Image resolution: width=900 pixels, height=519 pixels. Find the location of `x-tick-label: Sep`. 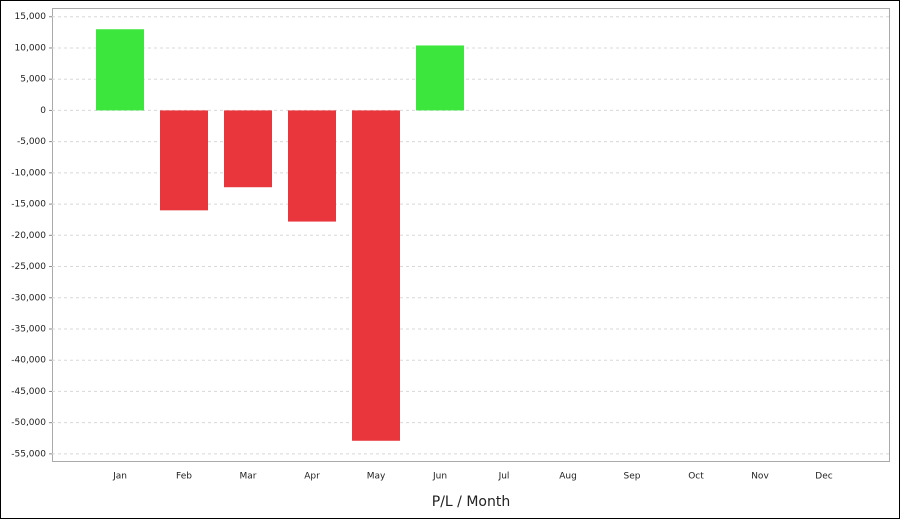

x-tick-label: Sep is located at coordinates (632, 477).